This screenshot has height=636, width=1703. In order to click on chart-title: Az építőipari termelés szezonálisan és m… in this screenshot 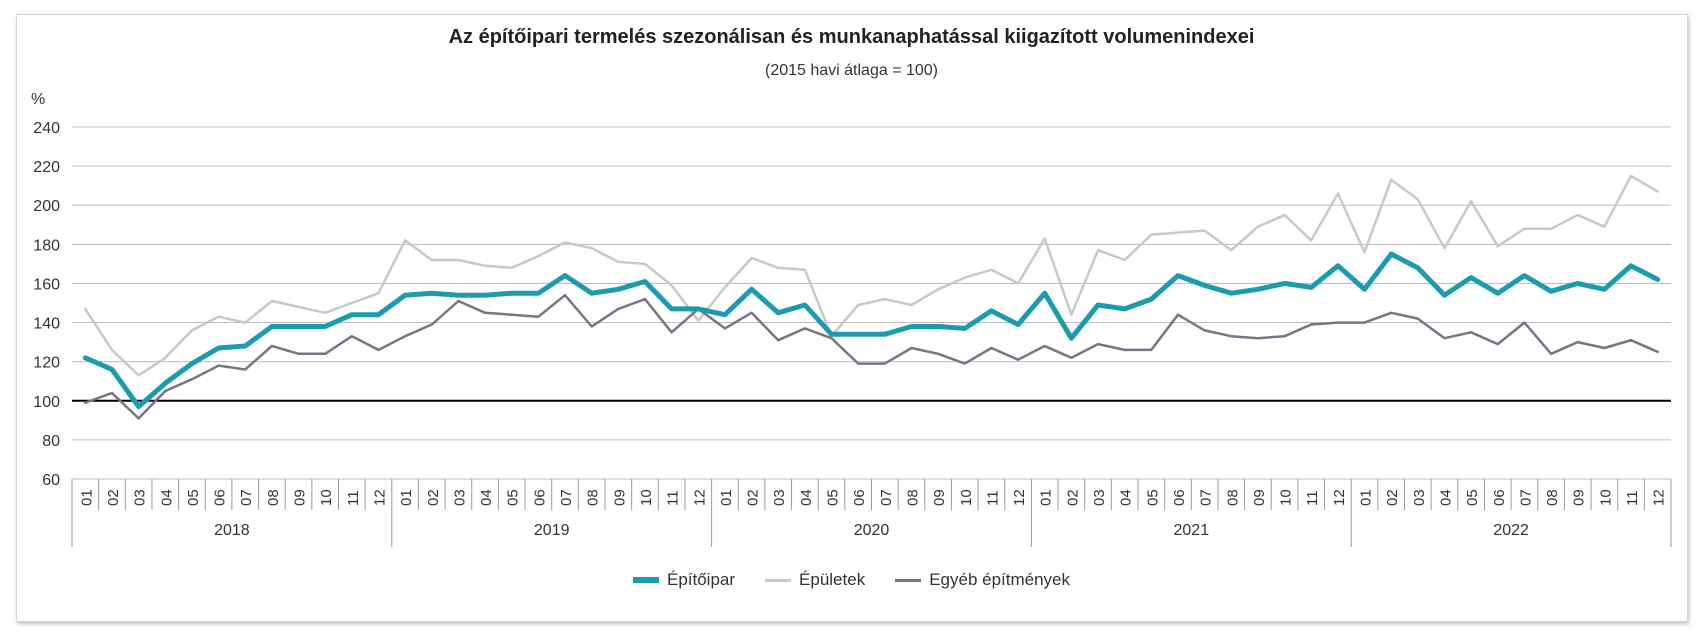, I will do `click(851, 37)`.